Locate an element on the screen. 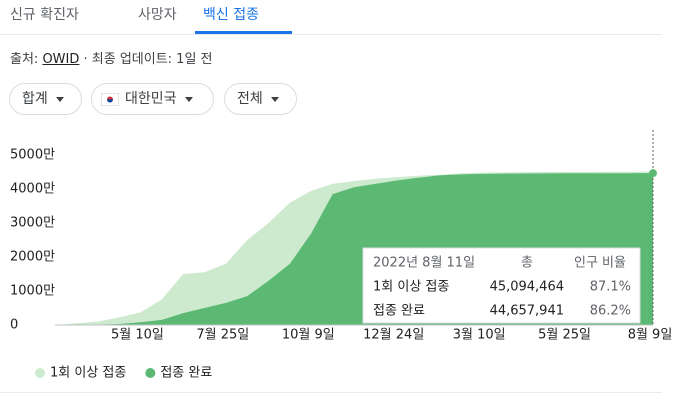  tooltip-label: 1회 이상 접종 is located at coordinates (411, 287).